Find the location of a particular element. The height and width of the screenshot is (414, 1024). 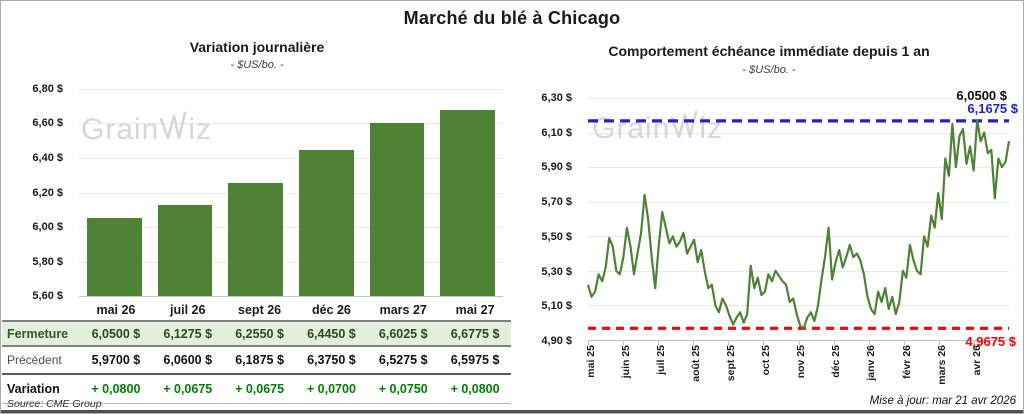

month-column-header: mars 27 is located at coordinates (403, 310).